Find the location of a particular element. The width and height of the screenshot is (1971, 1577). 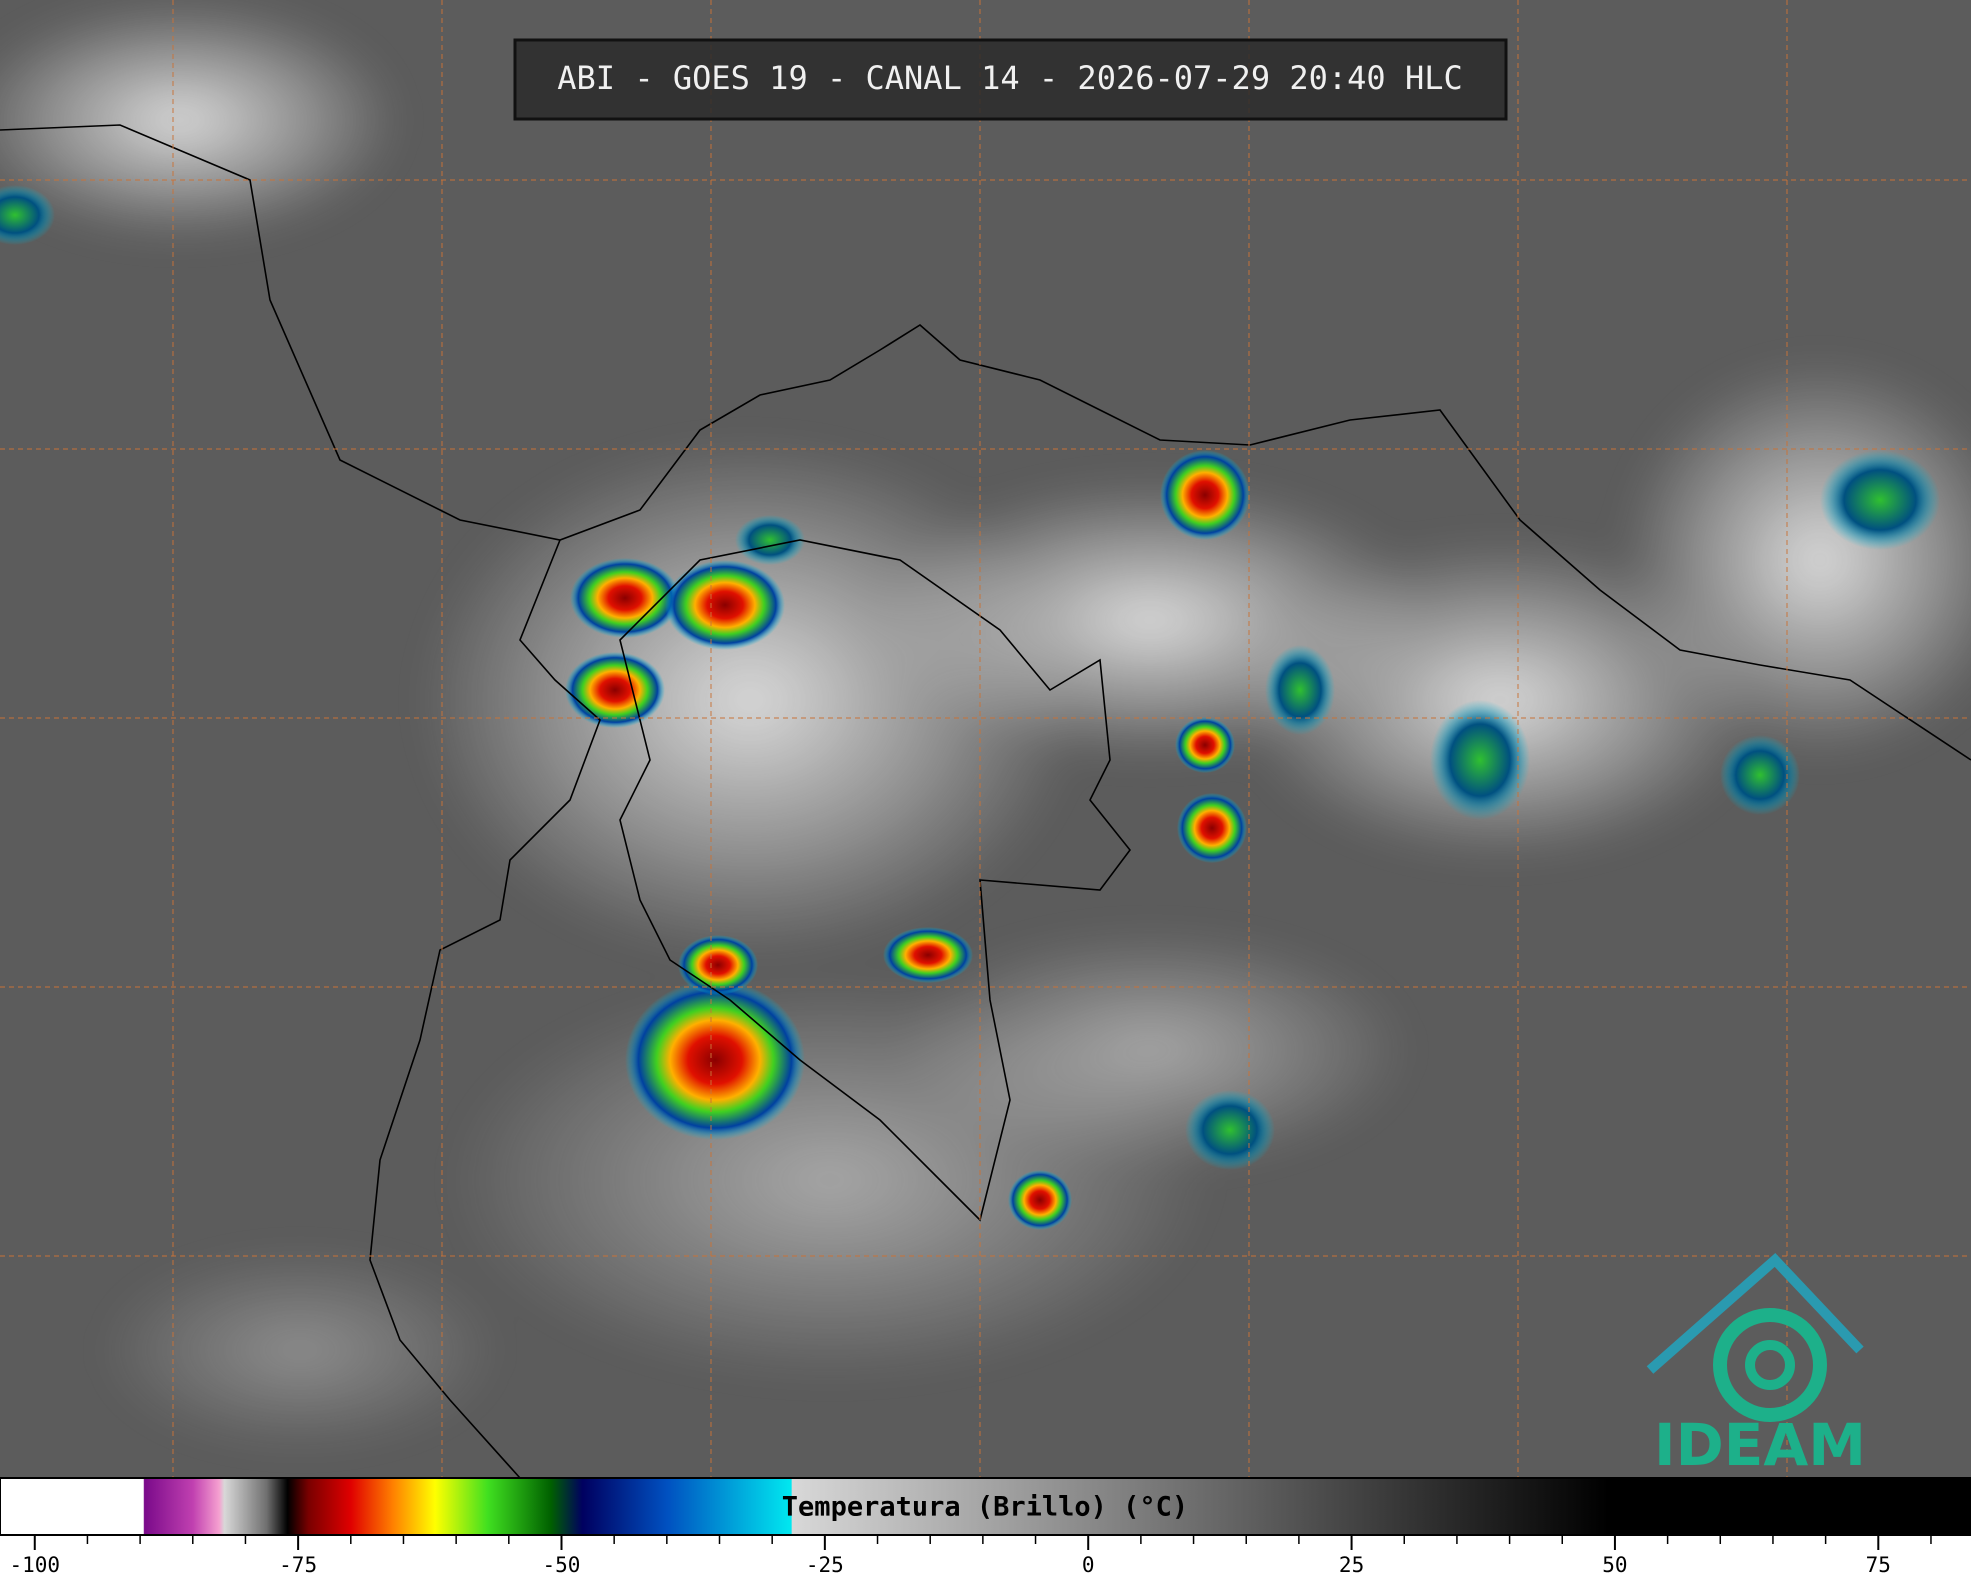

tick-label: 50 is located at coordinates (1614, 1565).